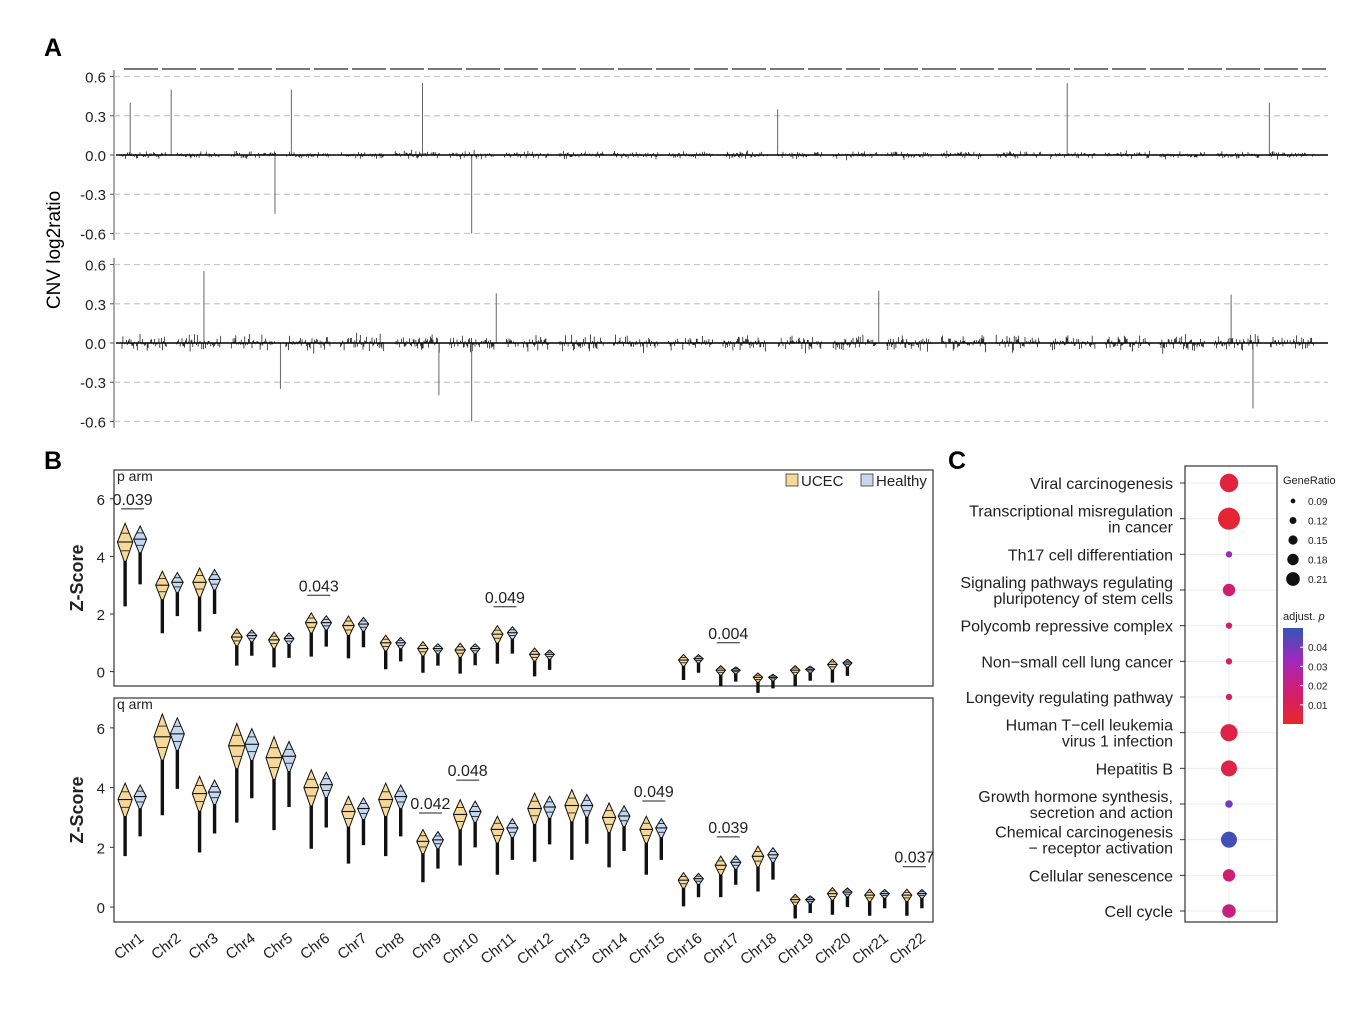 Image resolution: width=1365 pixels, height=1013 pixels. Describe the element at coordinates (101, 500) in the screenshot. I see `y-tick-label: 6` at that location.